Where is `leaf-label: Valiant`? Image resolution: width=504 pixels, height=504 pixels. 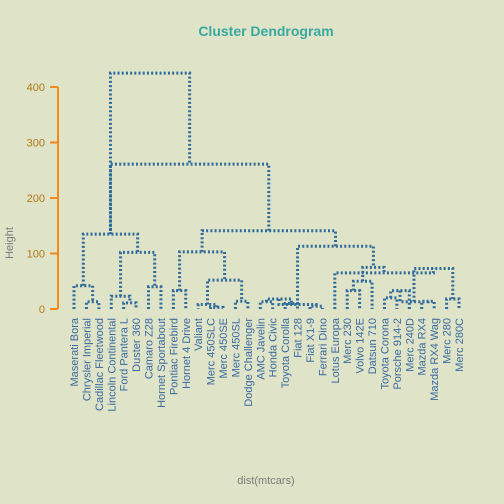
leaf-label: Valiant is located at coordinates (199, 334).